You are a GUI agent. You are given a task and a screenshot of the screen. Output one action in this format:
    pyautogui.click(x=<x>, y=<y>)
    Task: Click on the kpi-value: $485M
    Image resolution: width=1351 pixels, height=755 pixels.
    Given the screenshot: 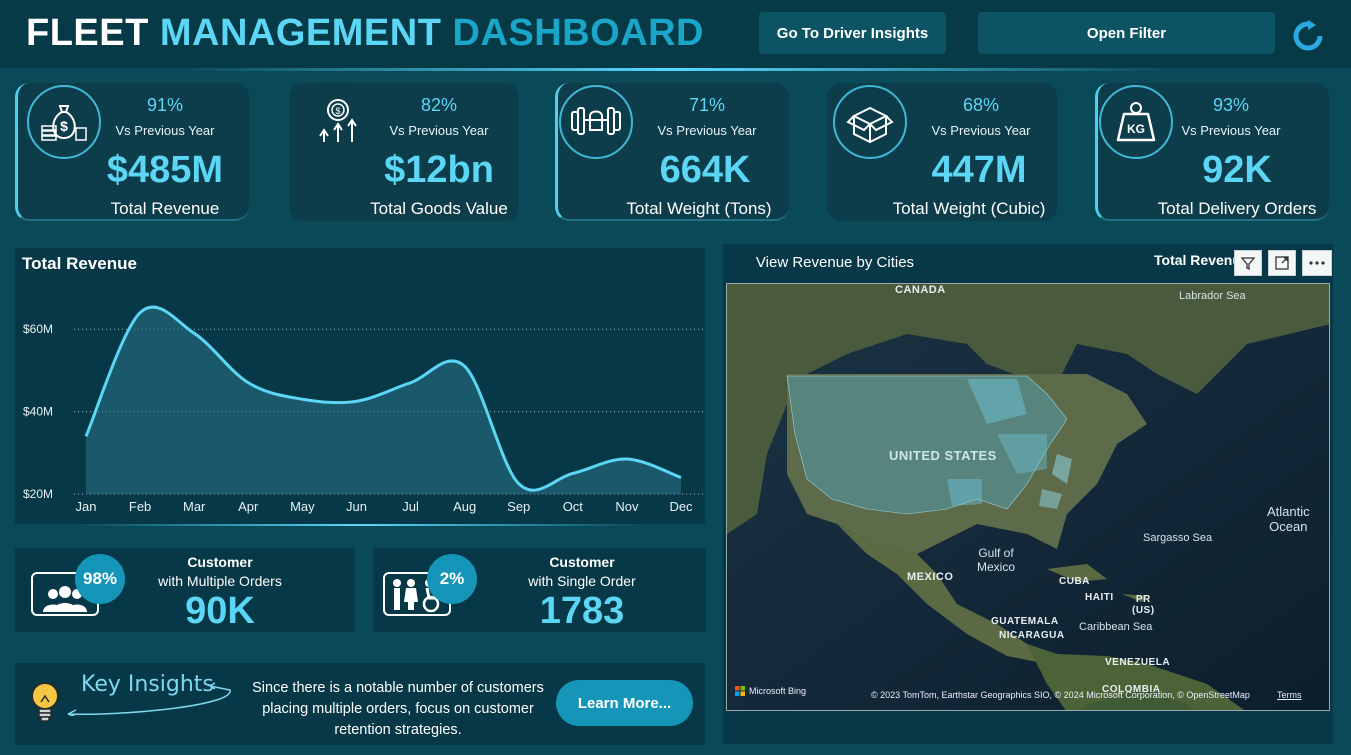 What is the action you would take?
    pyautogui.click(x=165, y=170)
    